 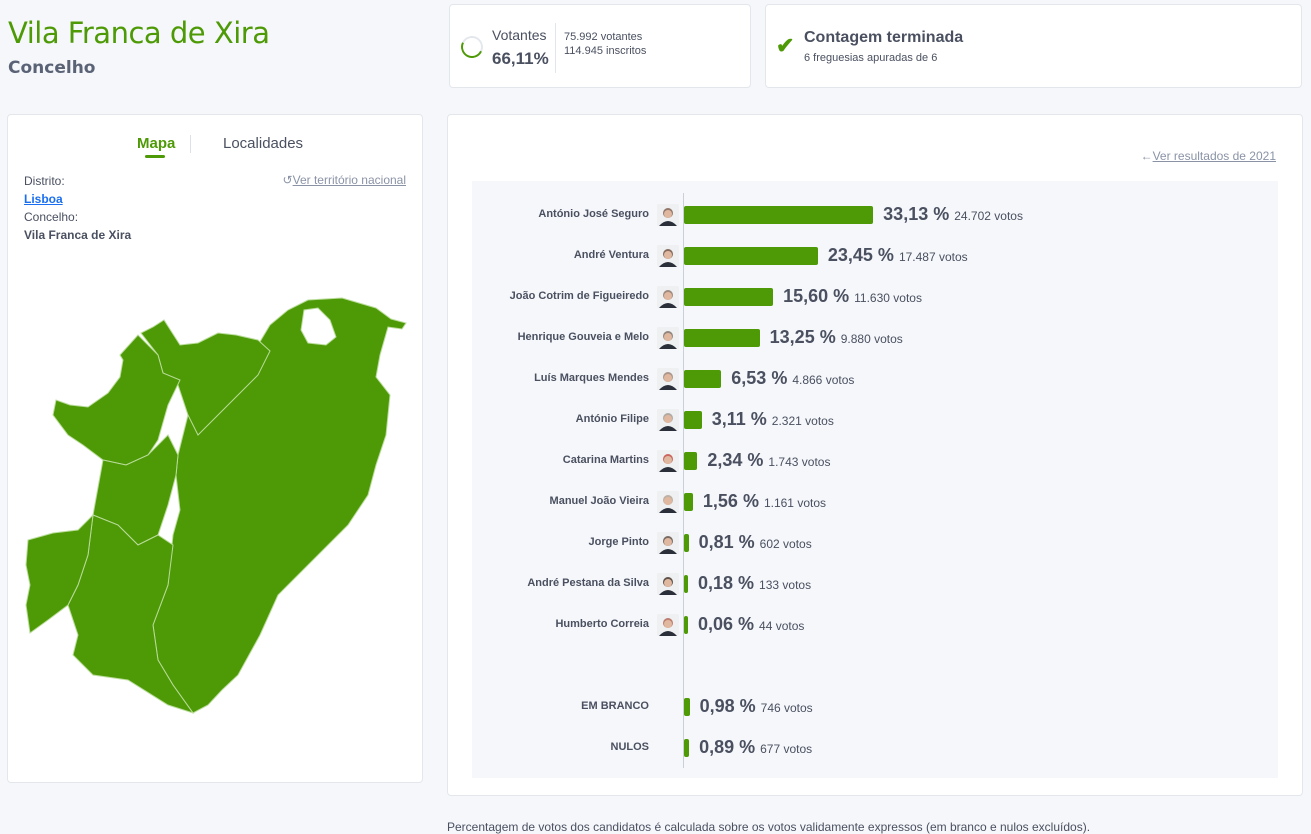 I want to click on result-votes: 9.880 votos, so click(x=871, y=339).